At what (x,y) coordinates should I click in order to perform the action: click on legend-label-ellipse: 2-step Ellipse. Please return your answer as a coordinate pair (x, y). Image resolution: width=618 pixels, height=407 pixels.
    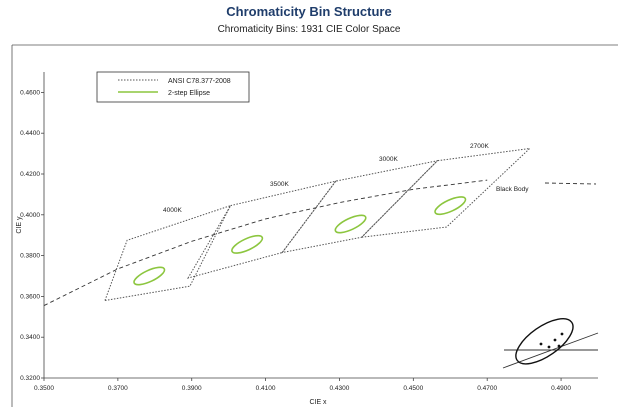
    Looking at the image, I should click on (189, 93).